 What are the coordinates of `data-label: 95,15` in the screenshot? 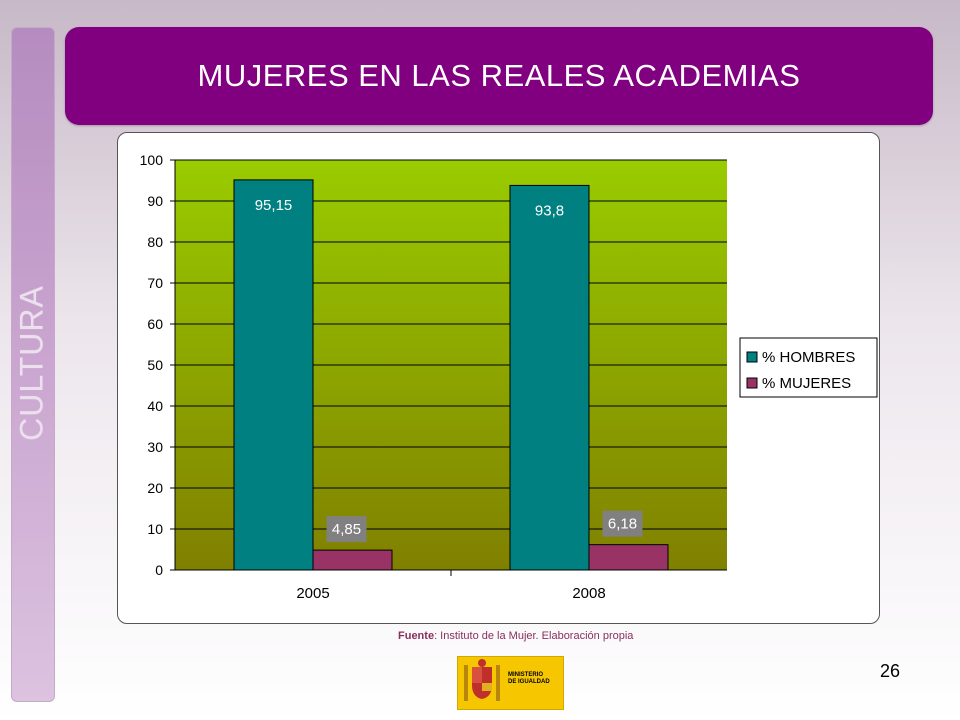 It's located at (274, 205).